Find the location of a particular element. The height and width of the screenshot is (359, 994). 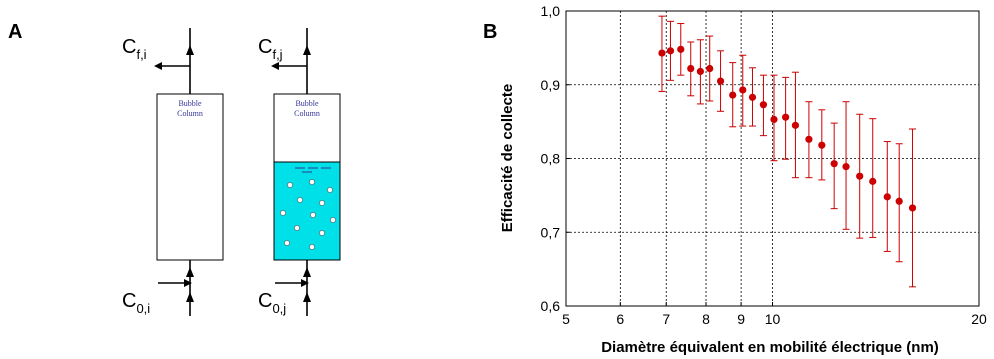

inlet-label-i: C0,i is located at coordinates (136, 303).